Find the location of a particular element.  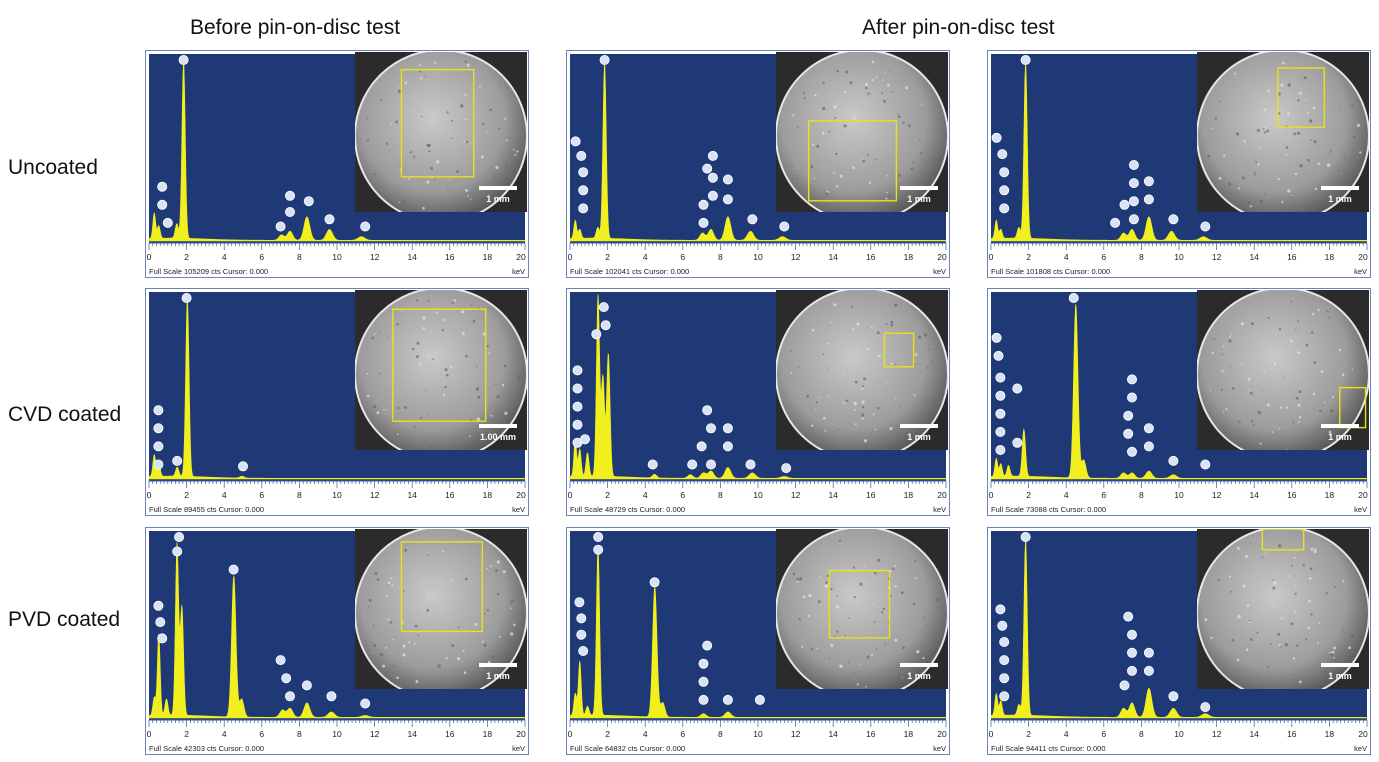

panel-footer: Full Scale 89455 cts Cursor: 0.000 keV is located at coordinates (337, 510).